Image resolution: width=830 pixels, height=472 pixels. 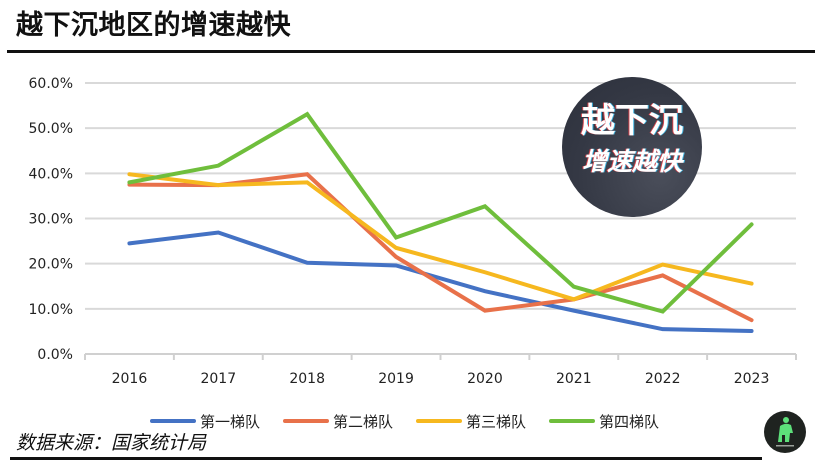 What do you see at coordinates (153, 25) in the screenshot?
I see `page-title: 越下沉地区的增速越快` at bounding box center [153, 25].